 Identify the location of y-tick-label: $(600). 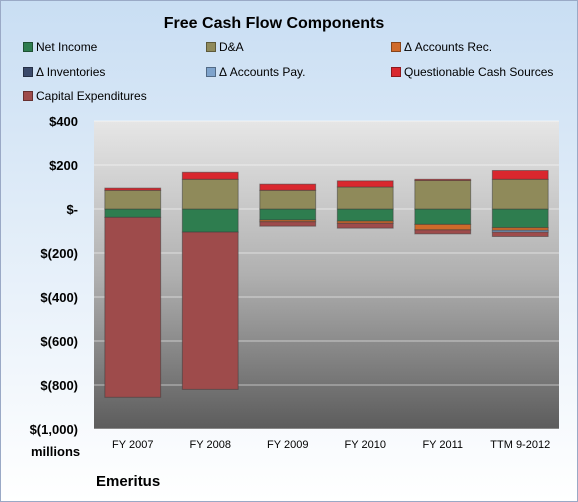
(59, 341).